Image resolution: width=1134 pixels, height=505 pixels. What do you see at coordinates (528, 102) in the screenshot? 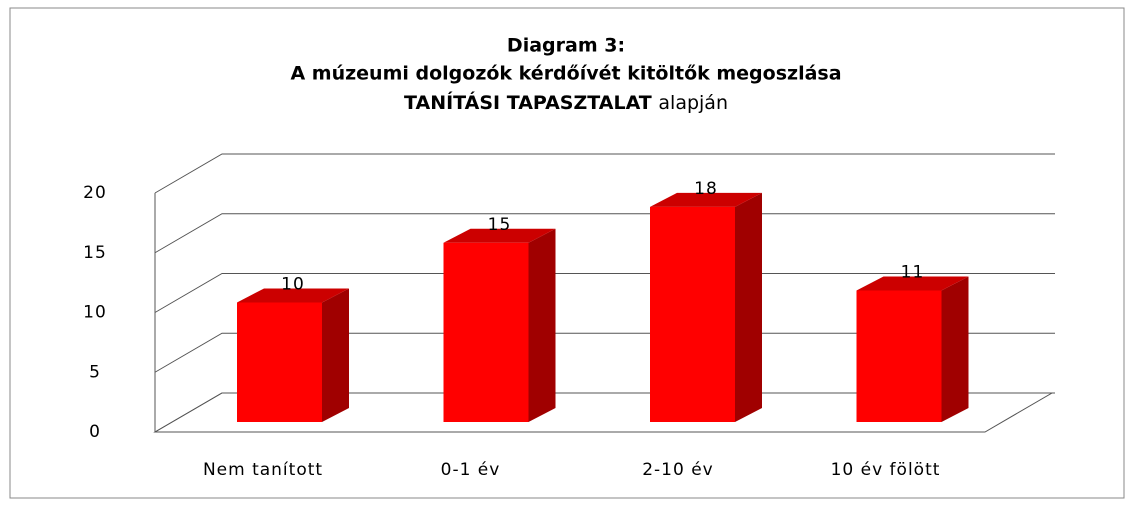
I see `chart-title: TANÍTÁSI TAPASZTALAT` at bounding box center [528, 102].